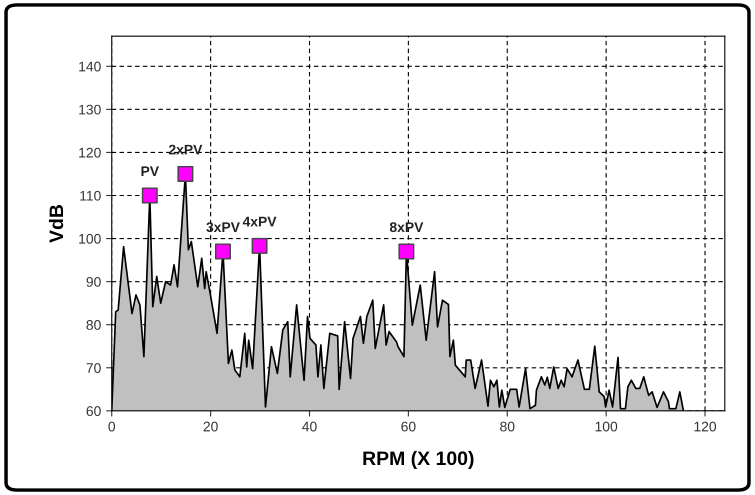 This screenshot has width=755, height=495. What do you see at coordinates (56, 223) in the screenshot?
I see `y-axis-title: VdB` at bounding box center [56, 223].